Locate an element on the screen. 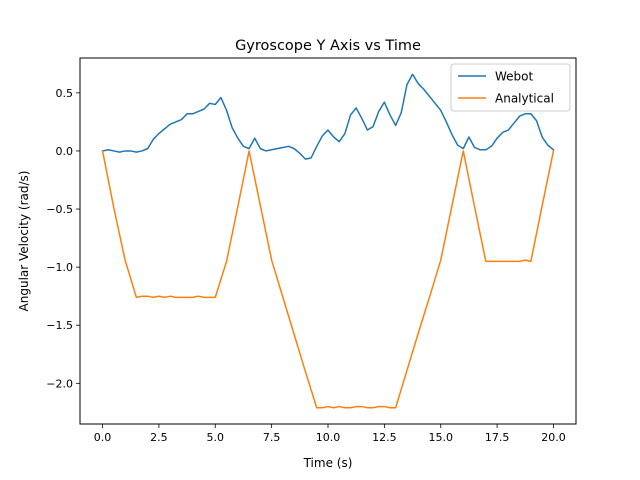  x-tick-label: 10.0 is located at coordinates (328, 437).